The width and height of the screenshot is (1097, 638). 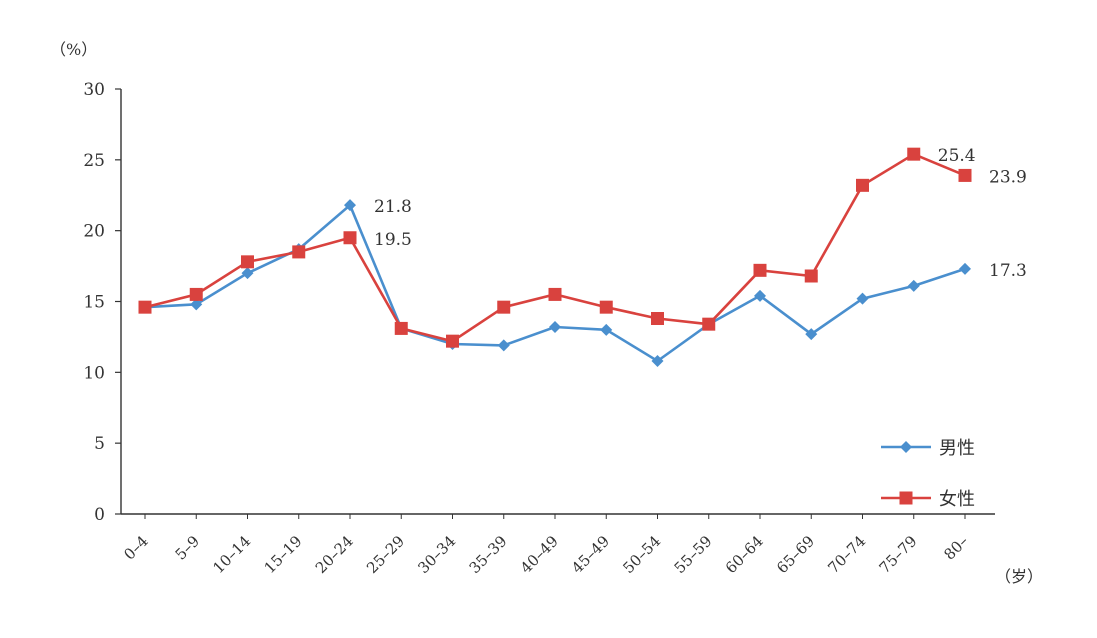 What do you see at coordinates (94, 161) in the screenshot?
I see `y-tick-label: 25` at bounding box center [94, 161].